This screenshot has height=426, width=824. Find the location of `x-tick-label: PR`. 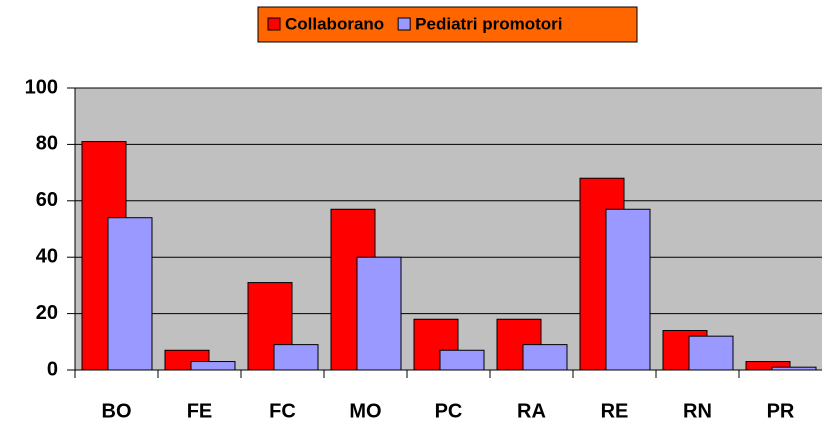

x-tick-label: PR is located at coordinates (781, 411).